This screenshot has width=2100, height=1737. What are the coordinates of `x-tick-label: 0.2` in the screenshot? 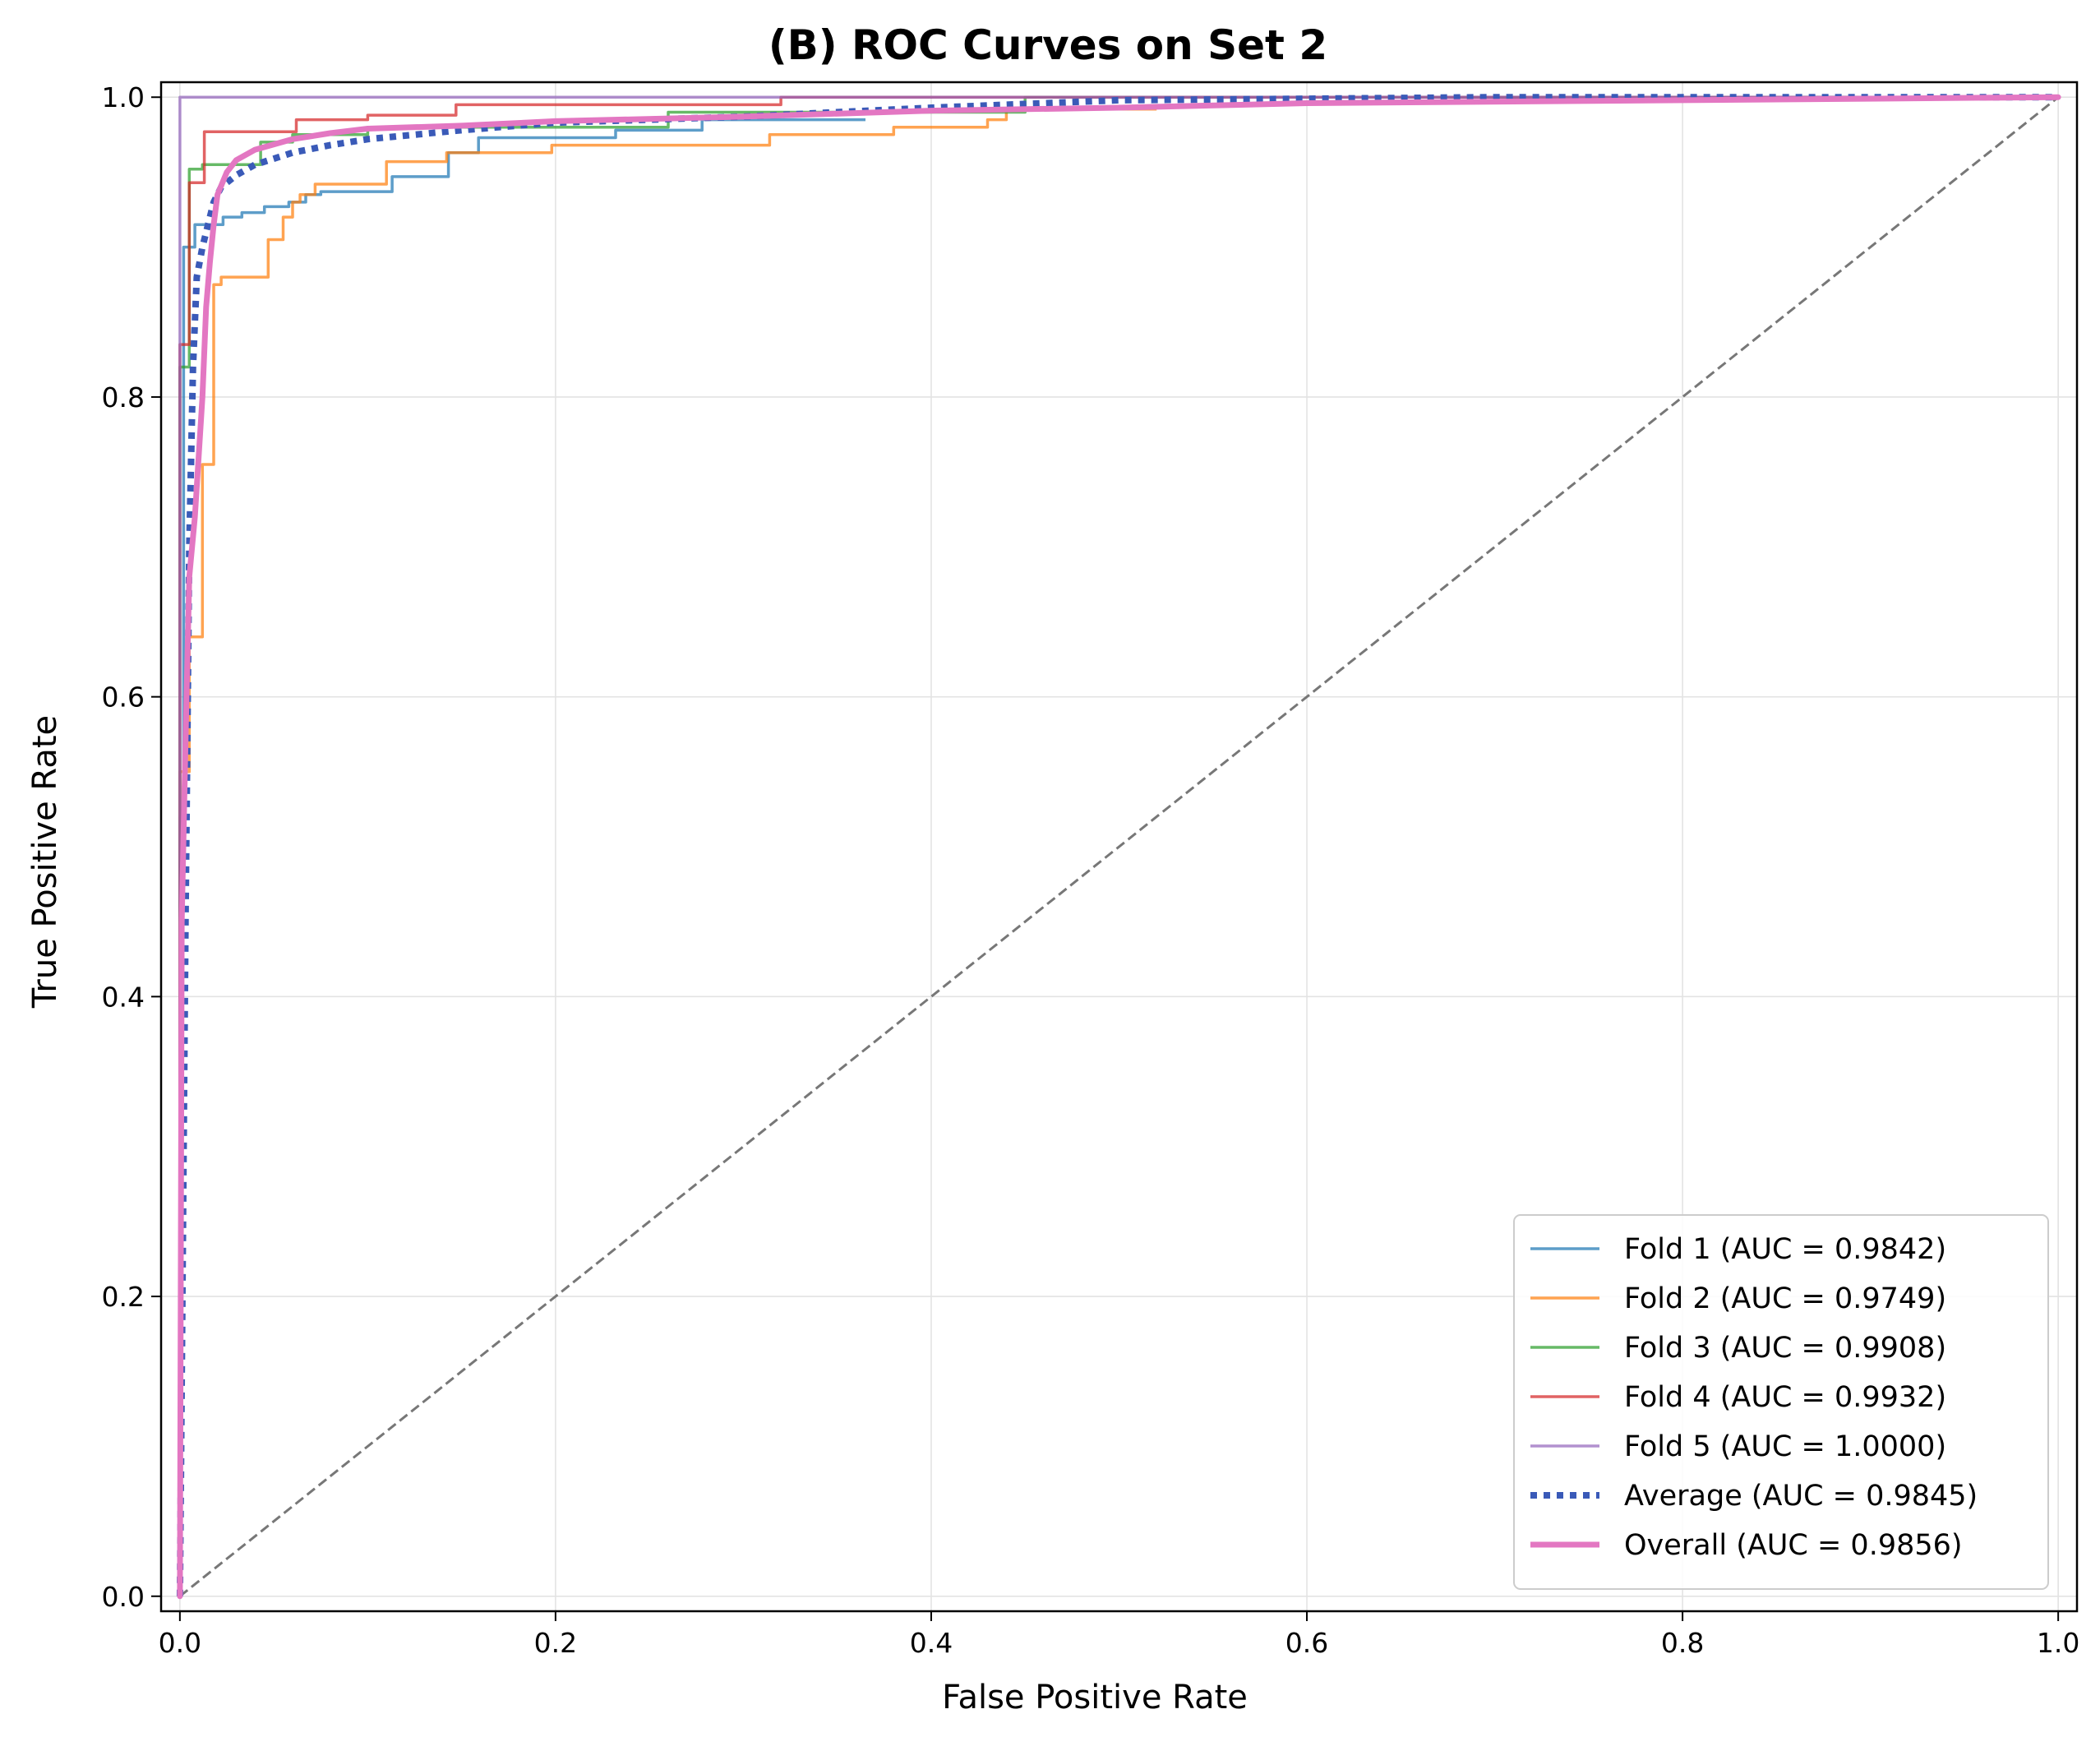 It's located at (555, 1643).